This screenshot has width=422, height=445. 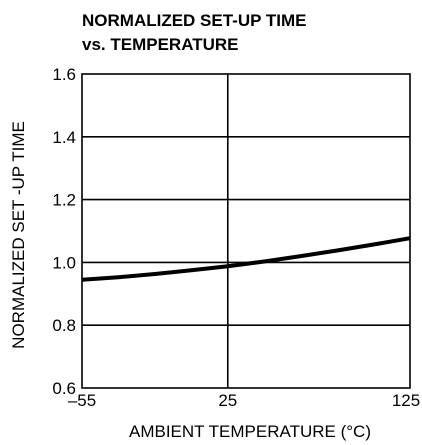 What do you see at coordinates (194, 20) in the screenshot?
I see `chart-title-line1: NORMALIZED SET-UP TIME` at bounding box center [194, 20].